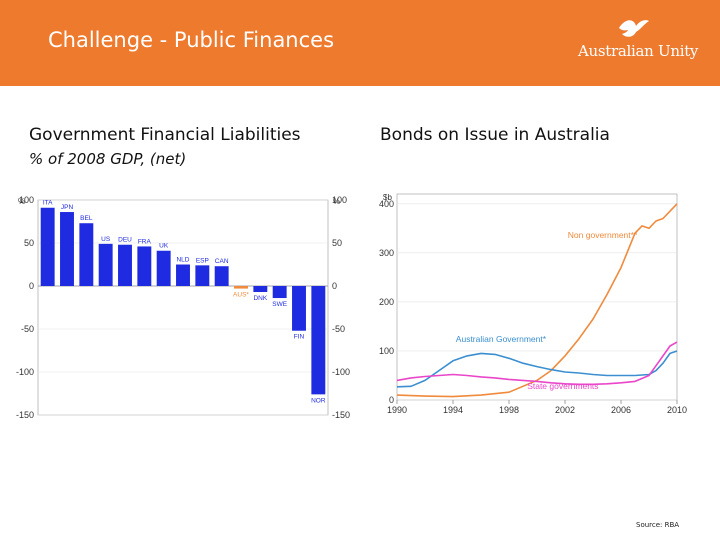 Image resolution: width=720 pixels, height=540 pixels. I want to click on bar-can, so click(221, 276).